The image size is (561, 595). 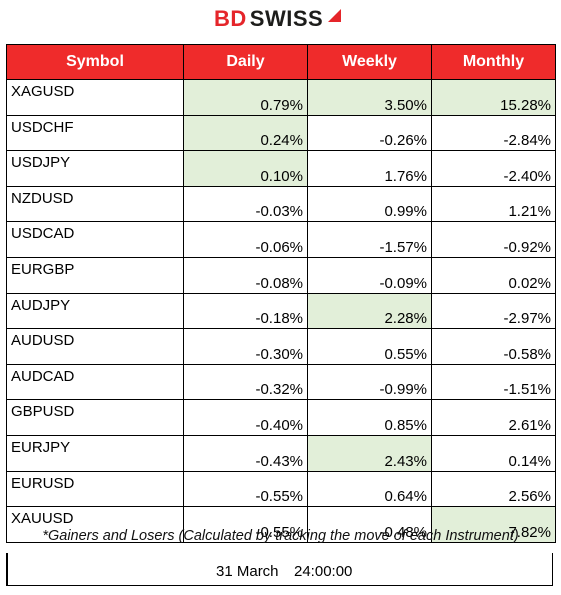 I want to click on monthly-change-cell: 0.02%, so click(x=493, y=275).